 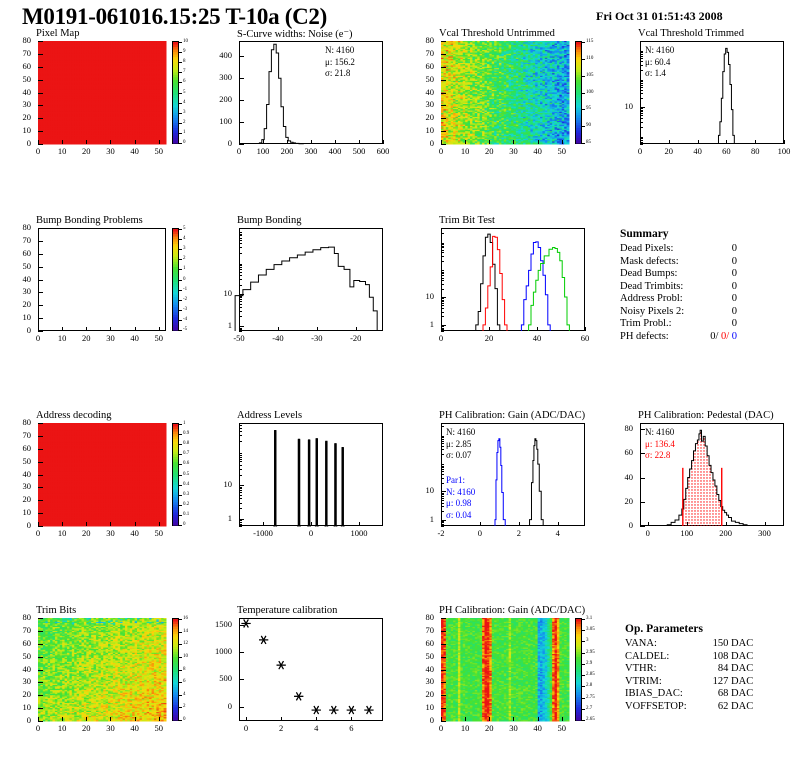 What do you see at coordinates (678, 299) in the screenshot?
I see `summary-row: Address Probl: 0` at bounding box center [678, 299].